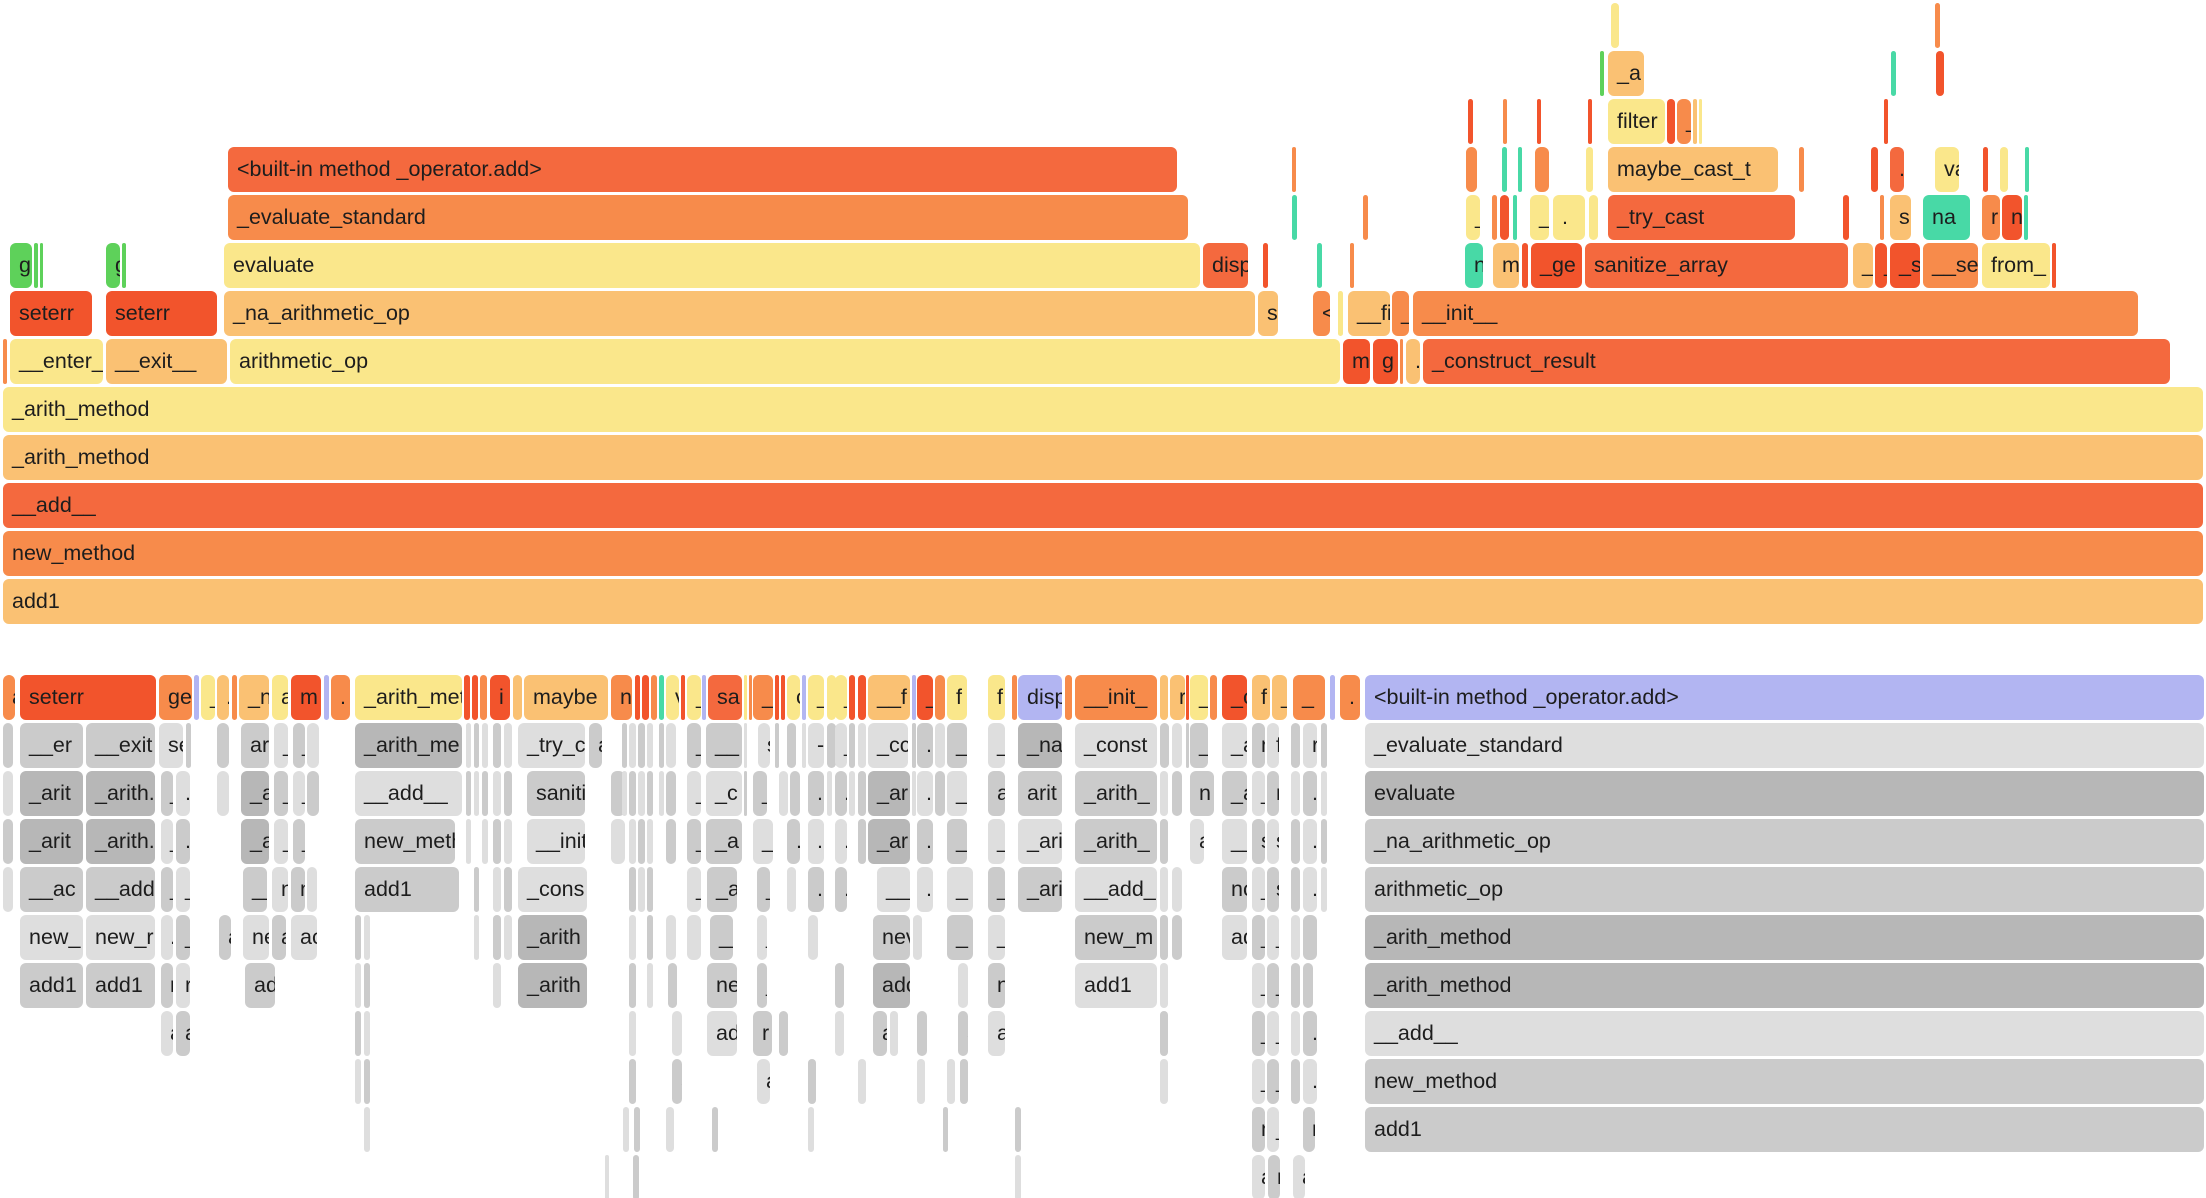 The height and width of the screenshot is (1198, 2206). Describe the element at coordinates (1234, 937) in the screenshot. I see `flame-frame: ad` at that location.